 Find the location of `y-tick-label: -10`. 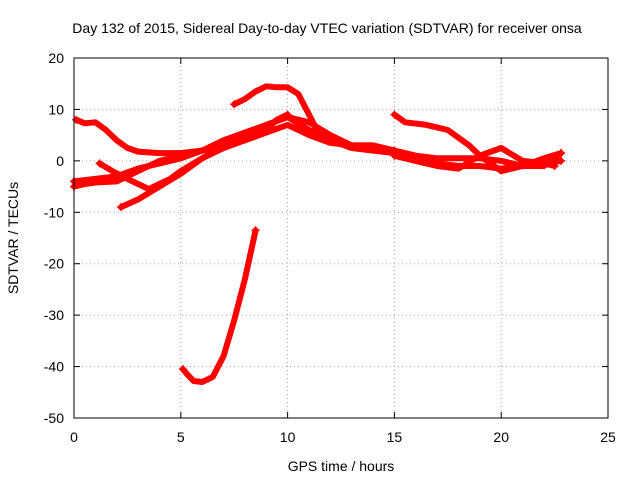

y-tick-label: -10 is located at coordinates (54, 212).